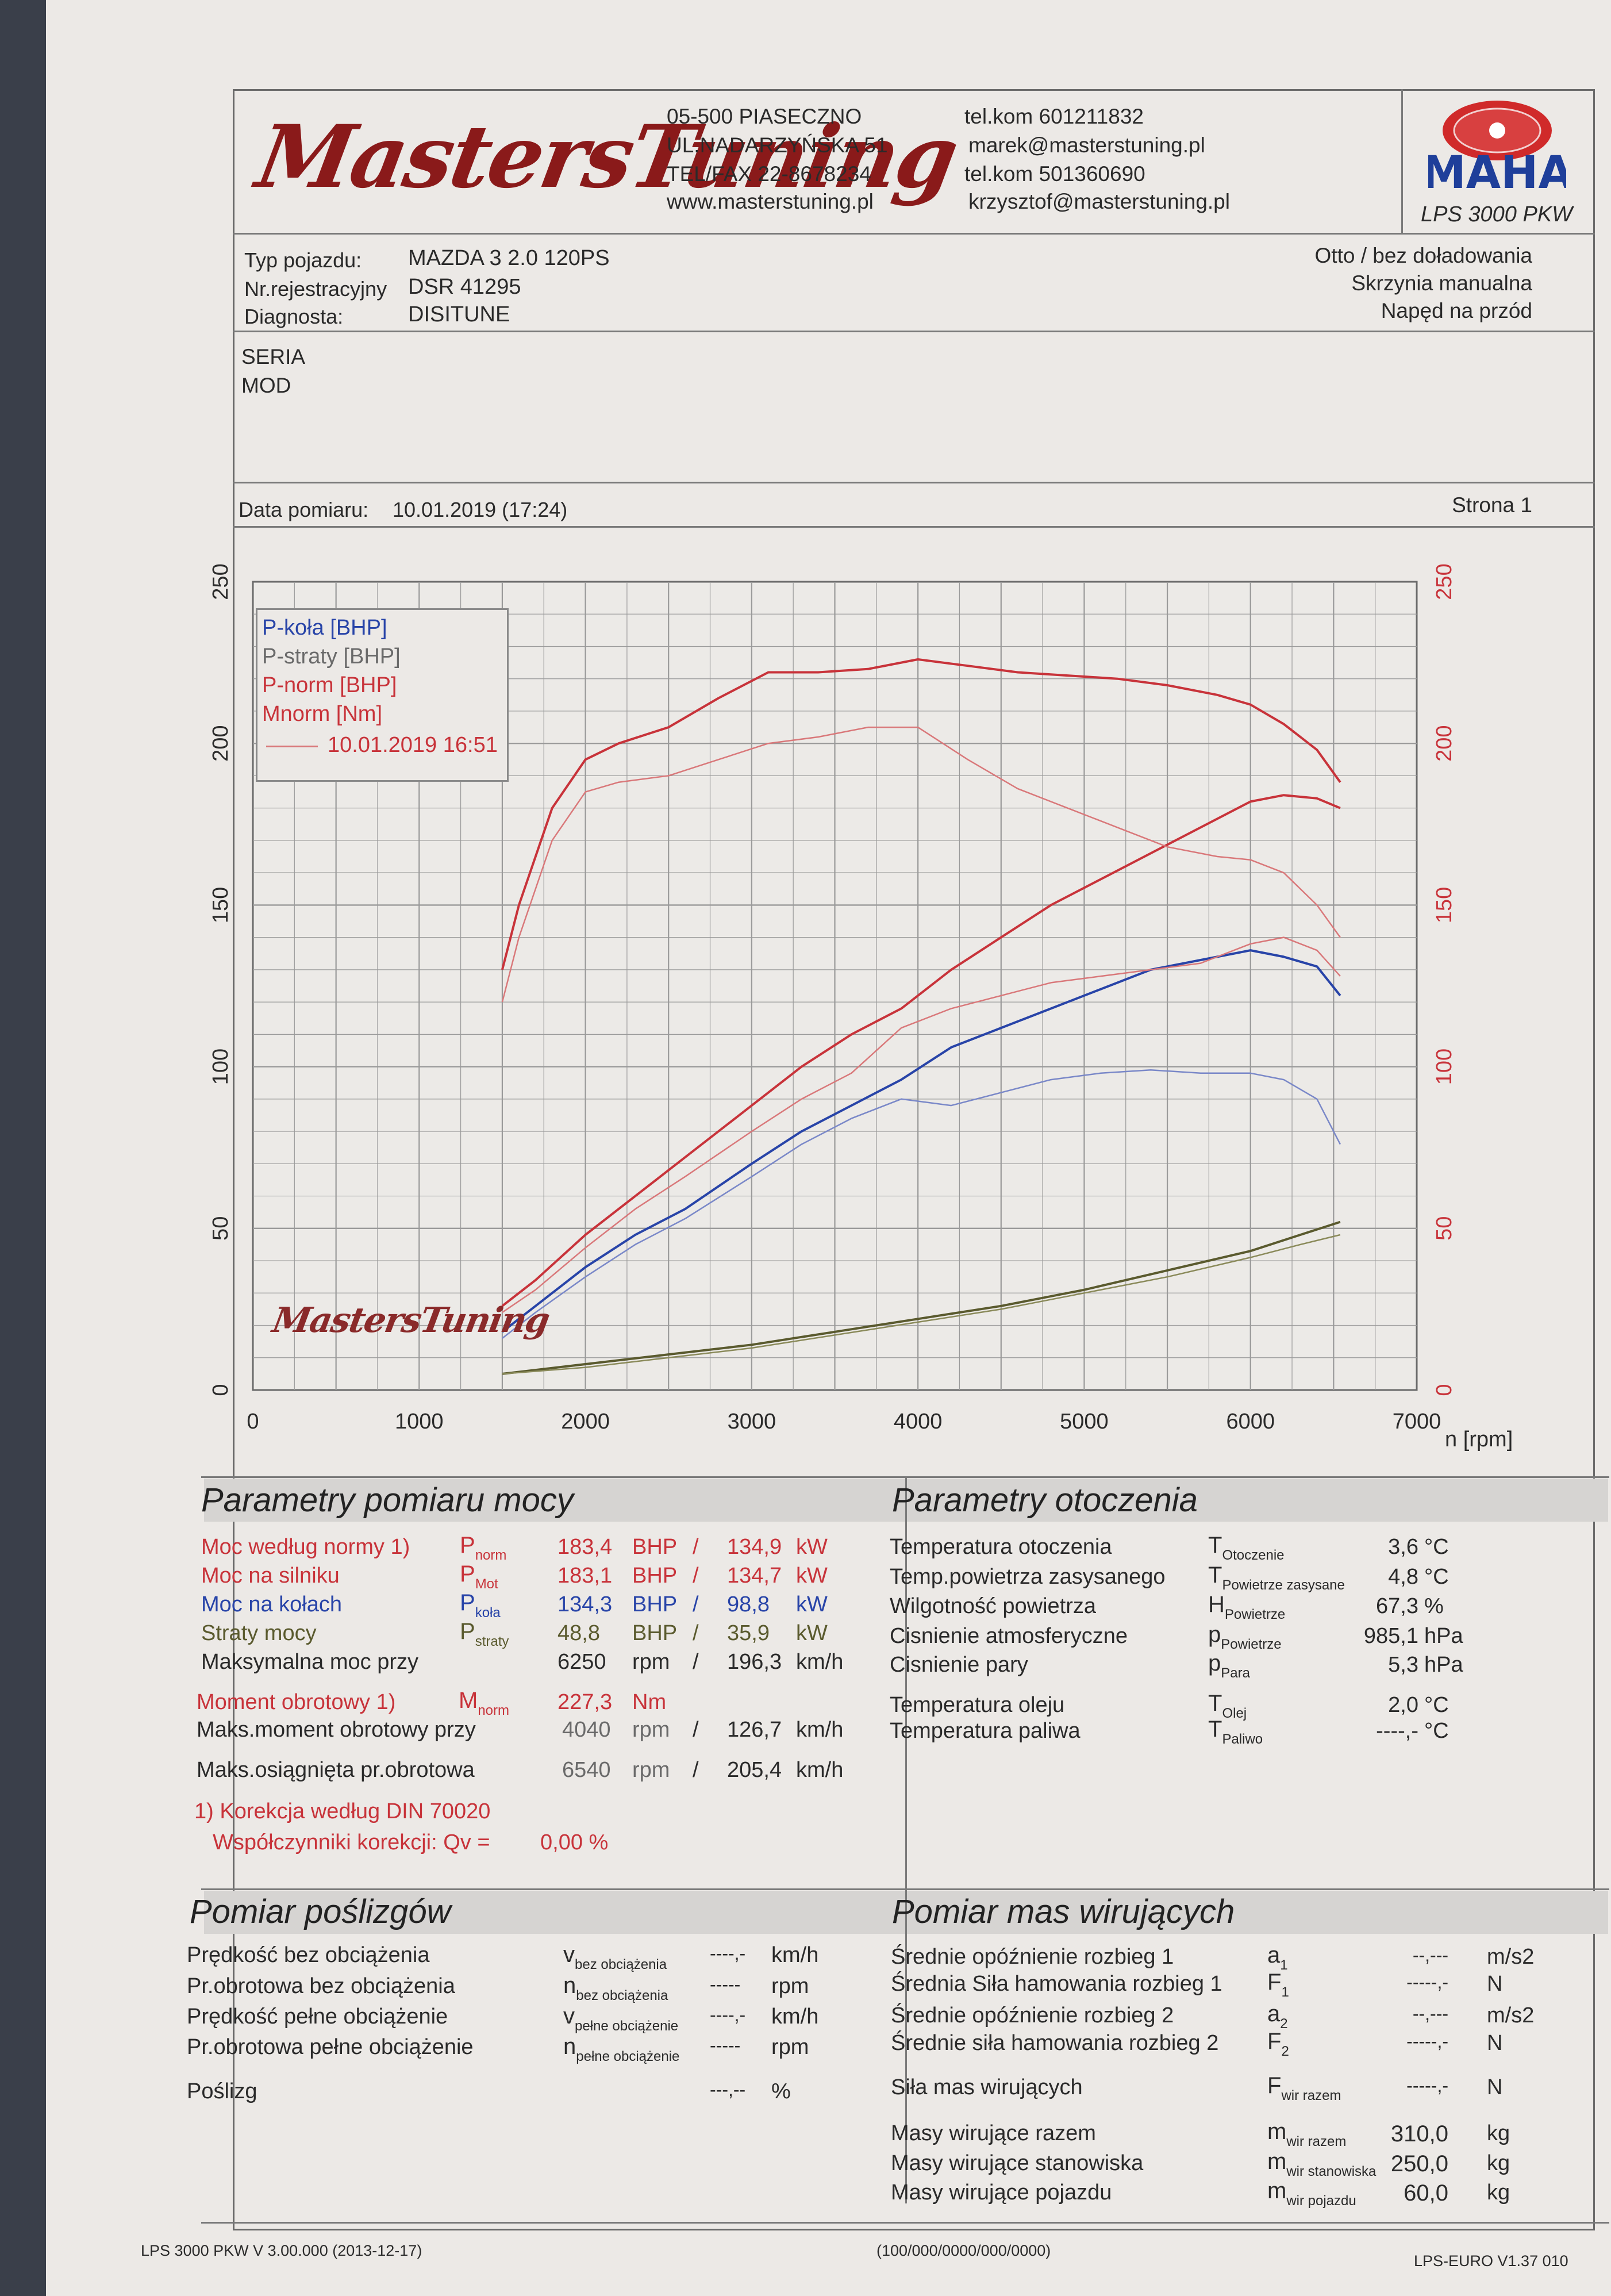  What do you see at coordinates (615, 1957) in the screenshot?
I see `slip-row-symbol: vbez obciążenia` at bounding box center [615, 1957].